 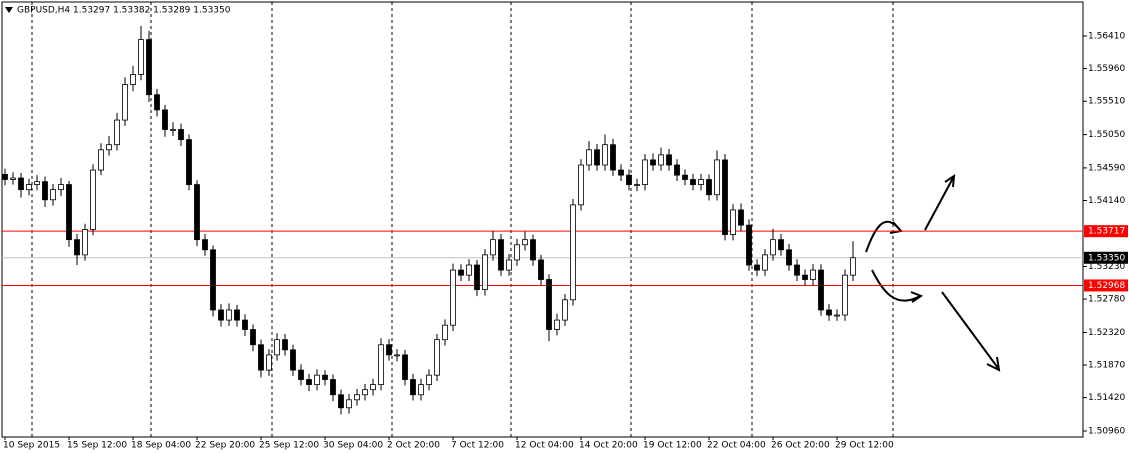 What do you see at coordinates (97, 446) in the screenshot?
I see `x-tick-label: 15 Sep 12:00` at bounding box center [97, 446].